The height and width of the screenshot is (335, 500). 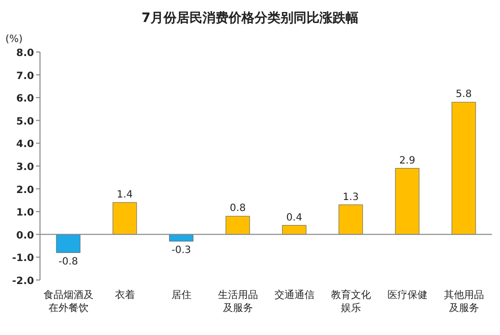 What do you see at coordinates (464, 94) in the screenshot?
I see `data-label: 5.8` at bounding box center [464, 94].